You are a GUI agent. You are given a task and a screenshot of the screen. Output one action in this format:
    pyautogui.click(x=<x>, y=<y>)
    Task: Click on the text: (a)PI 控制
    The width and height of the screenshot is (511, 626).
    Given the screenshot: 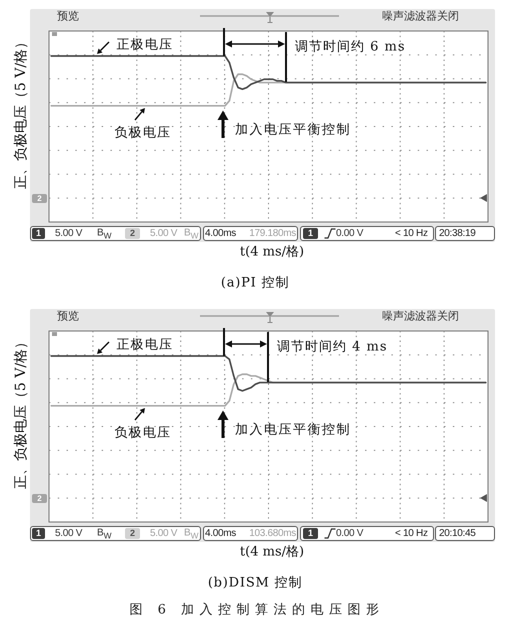 What is the action you would take?
    pyautogui.click(x=255, y=283)
    